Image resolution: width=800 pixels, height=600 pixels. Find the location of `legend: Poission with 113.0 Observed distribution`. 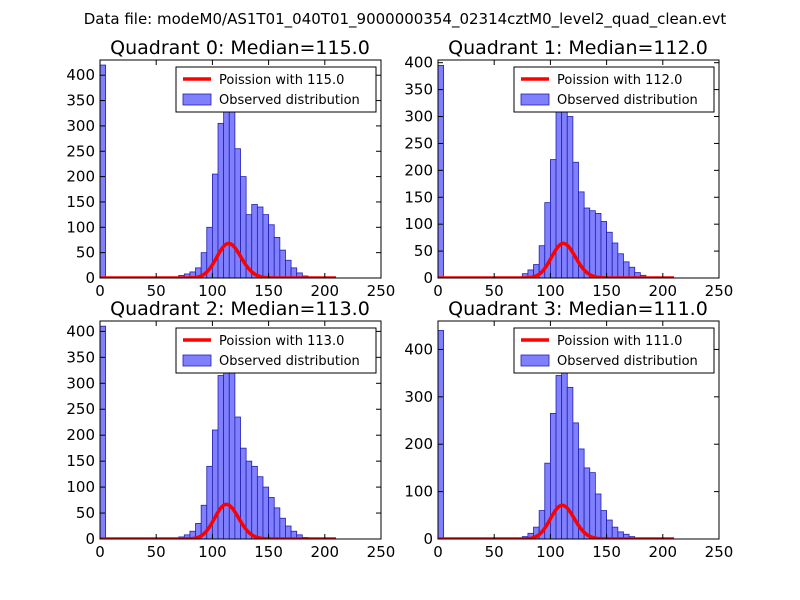

legend: Poission with 113.0 Observed distribution is located at coordinates (276, 350).